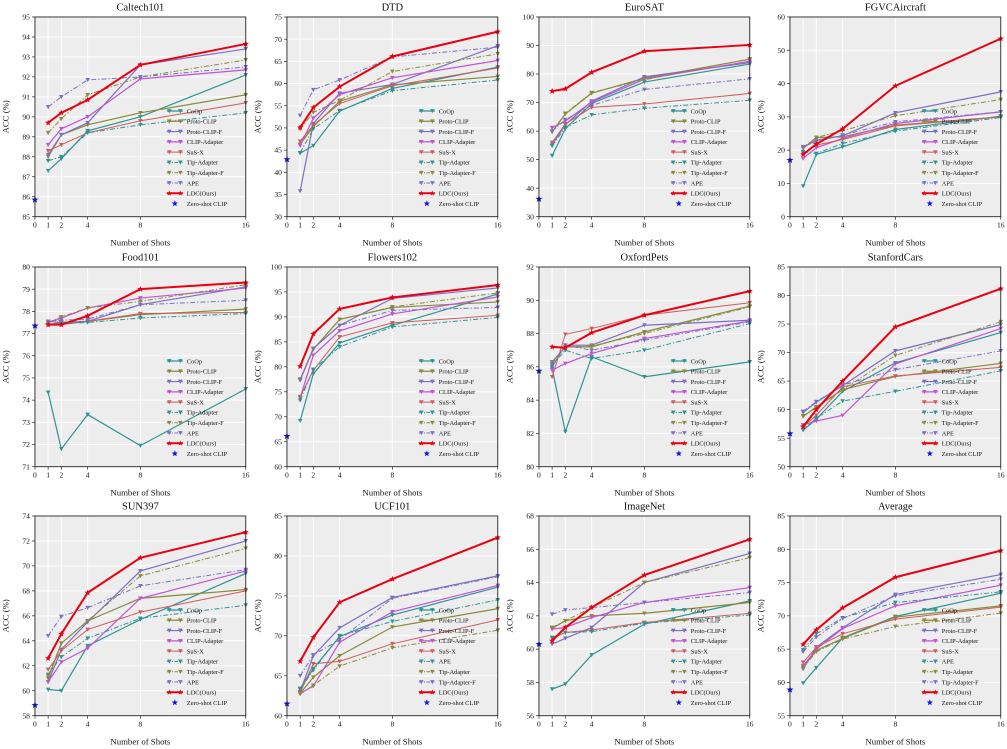 The width and height of the screenshot is (1007, 749). Describe the element at coordinates (201, 693) in the screenshot. I see `legend-label: LDC(Ours)` at that location.